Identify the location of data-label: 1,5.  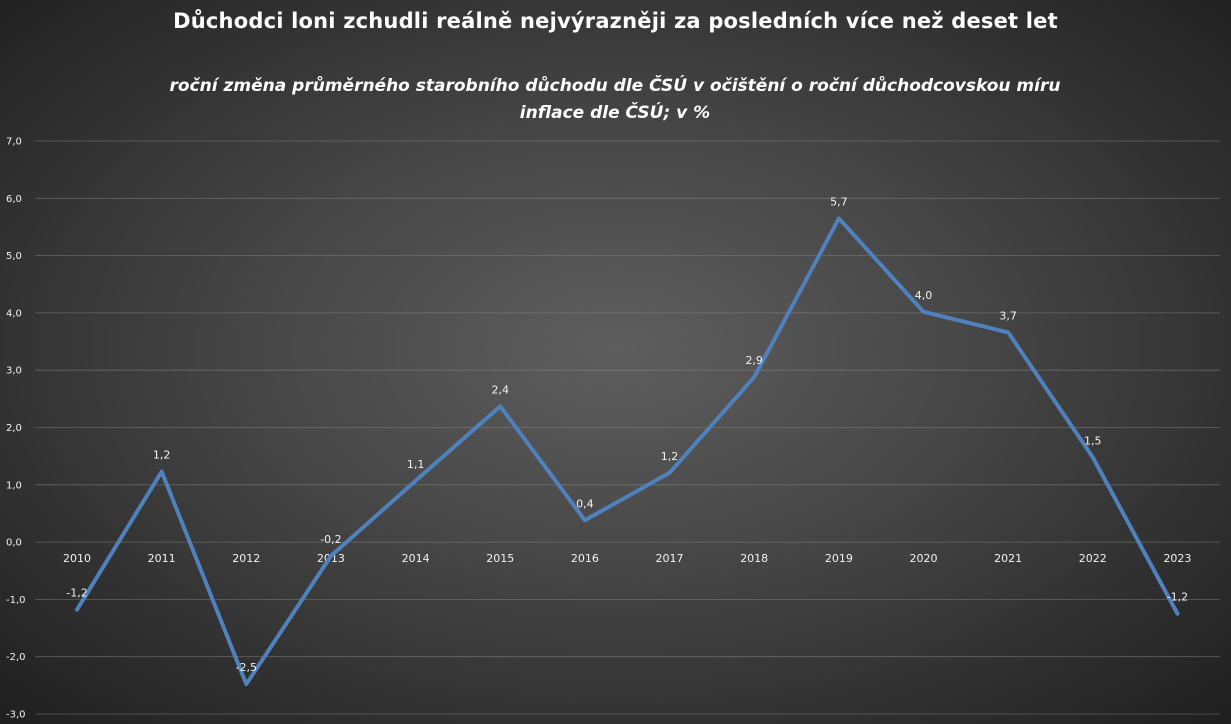
(1093, 440).